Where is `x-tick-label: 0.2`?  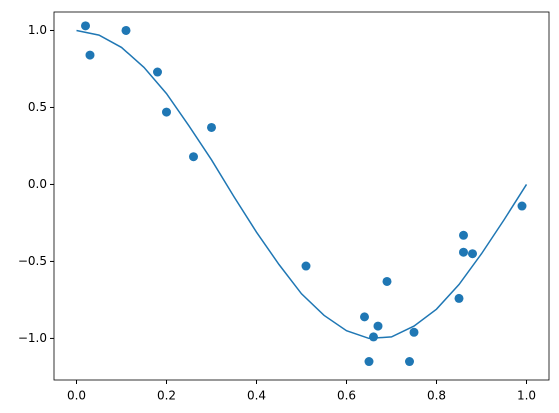
x-tick-label: 0.2 is located at coordinates (166, 396).